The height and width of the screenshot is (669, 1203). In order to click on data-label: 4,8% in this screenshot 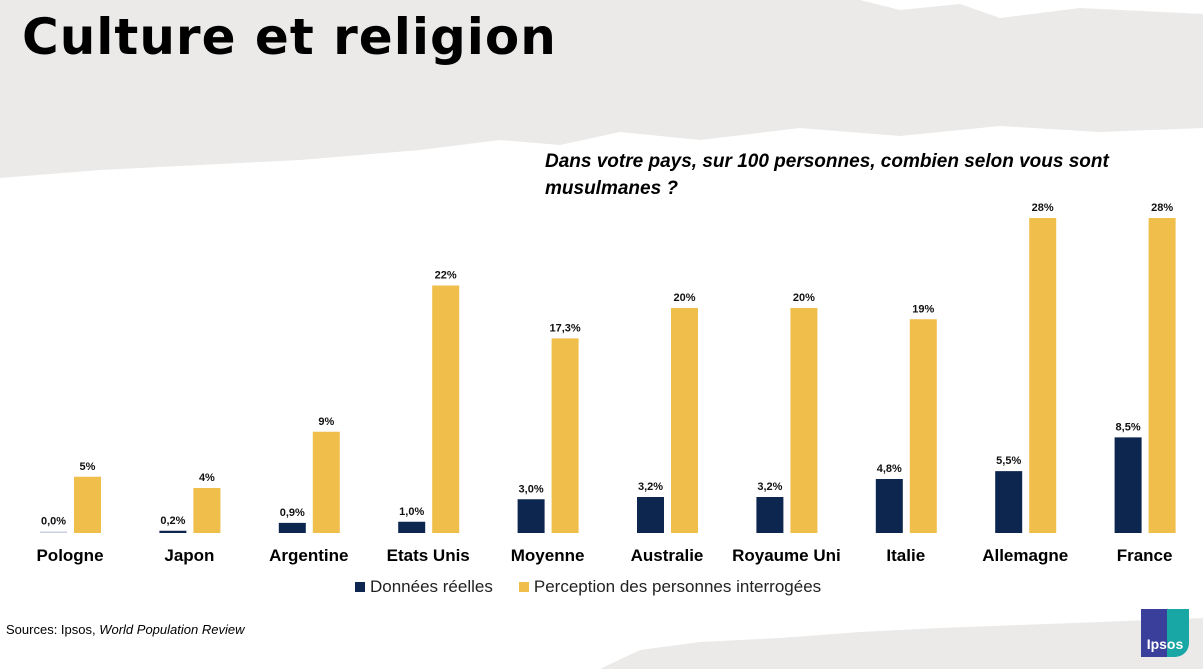, I will do `click(889, 469)`.